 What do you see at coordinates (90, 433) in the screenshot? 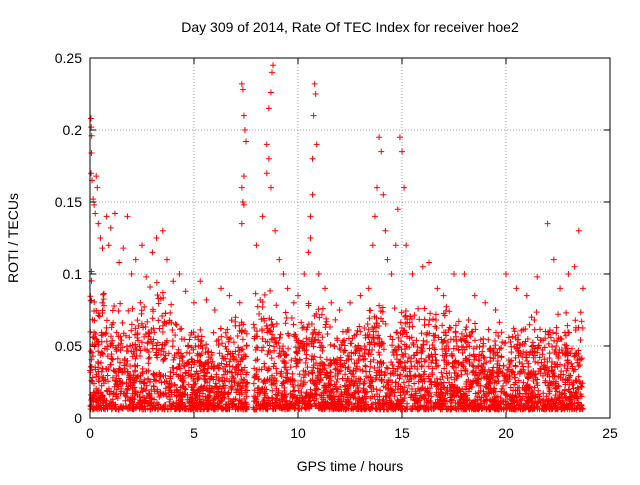
I see `x-tick-label: 0` at bounding box center [90, 433].